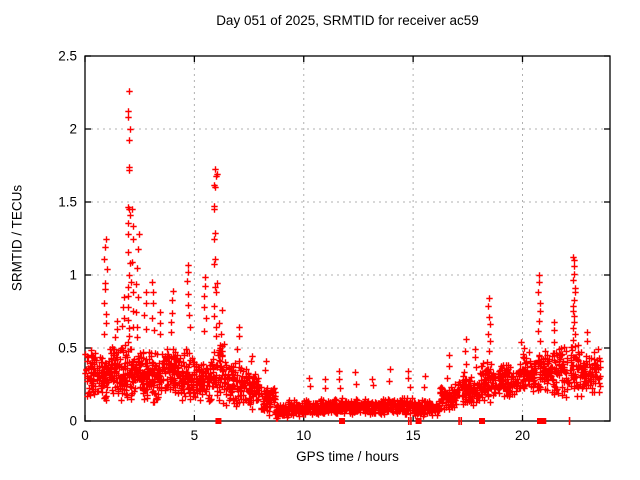 This screenshot has height=480, width=640. I want to click on svg-text: 2, so click(73, 129).